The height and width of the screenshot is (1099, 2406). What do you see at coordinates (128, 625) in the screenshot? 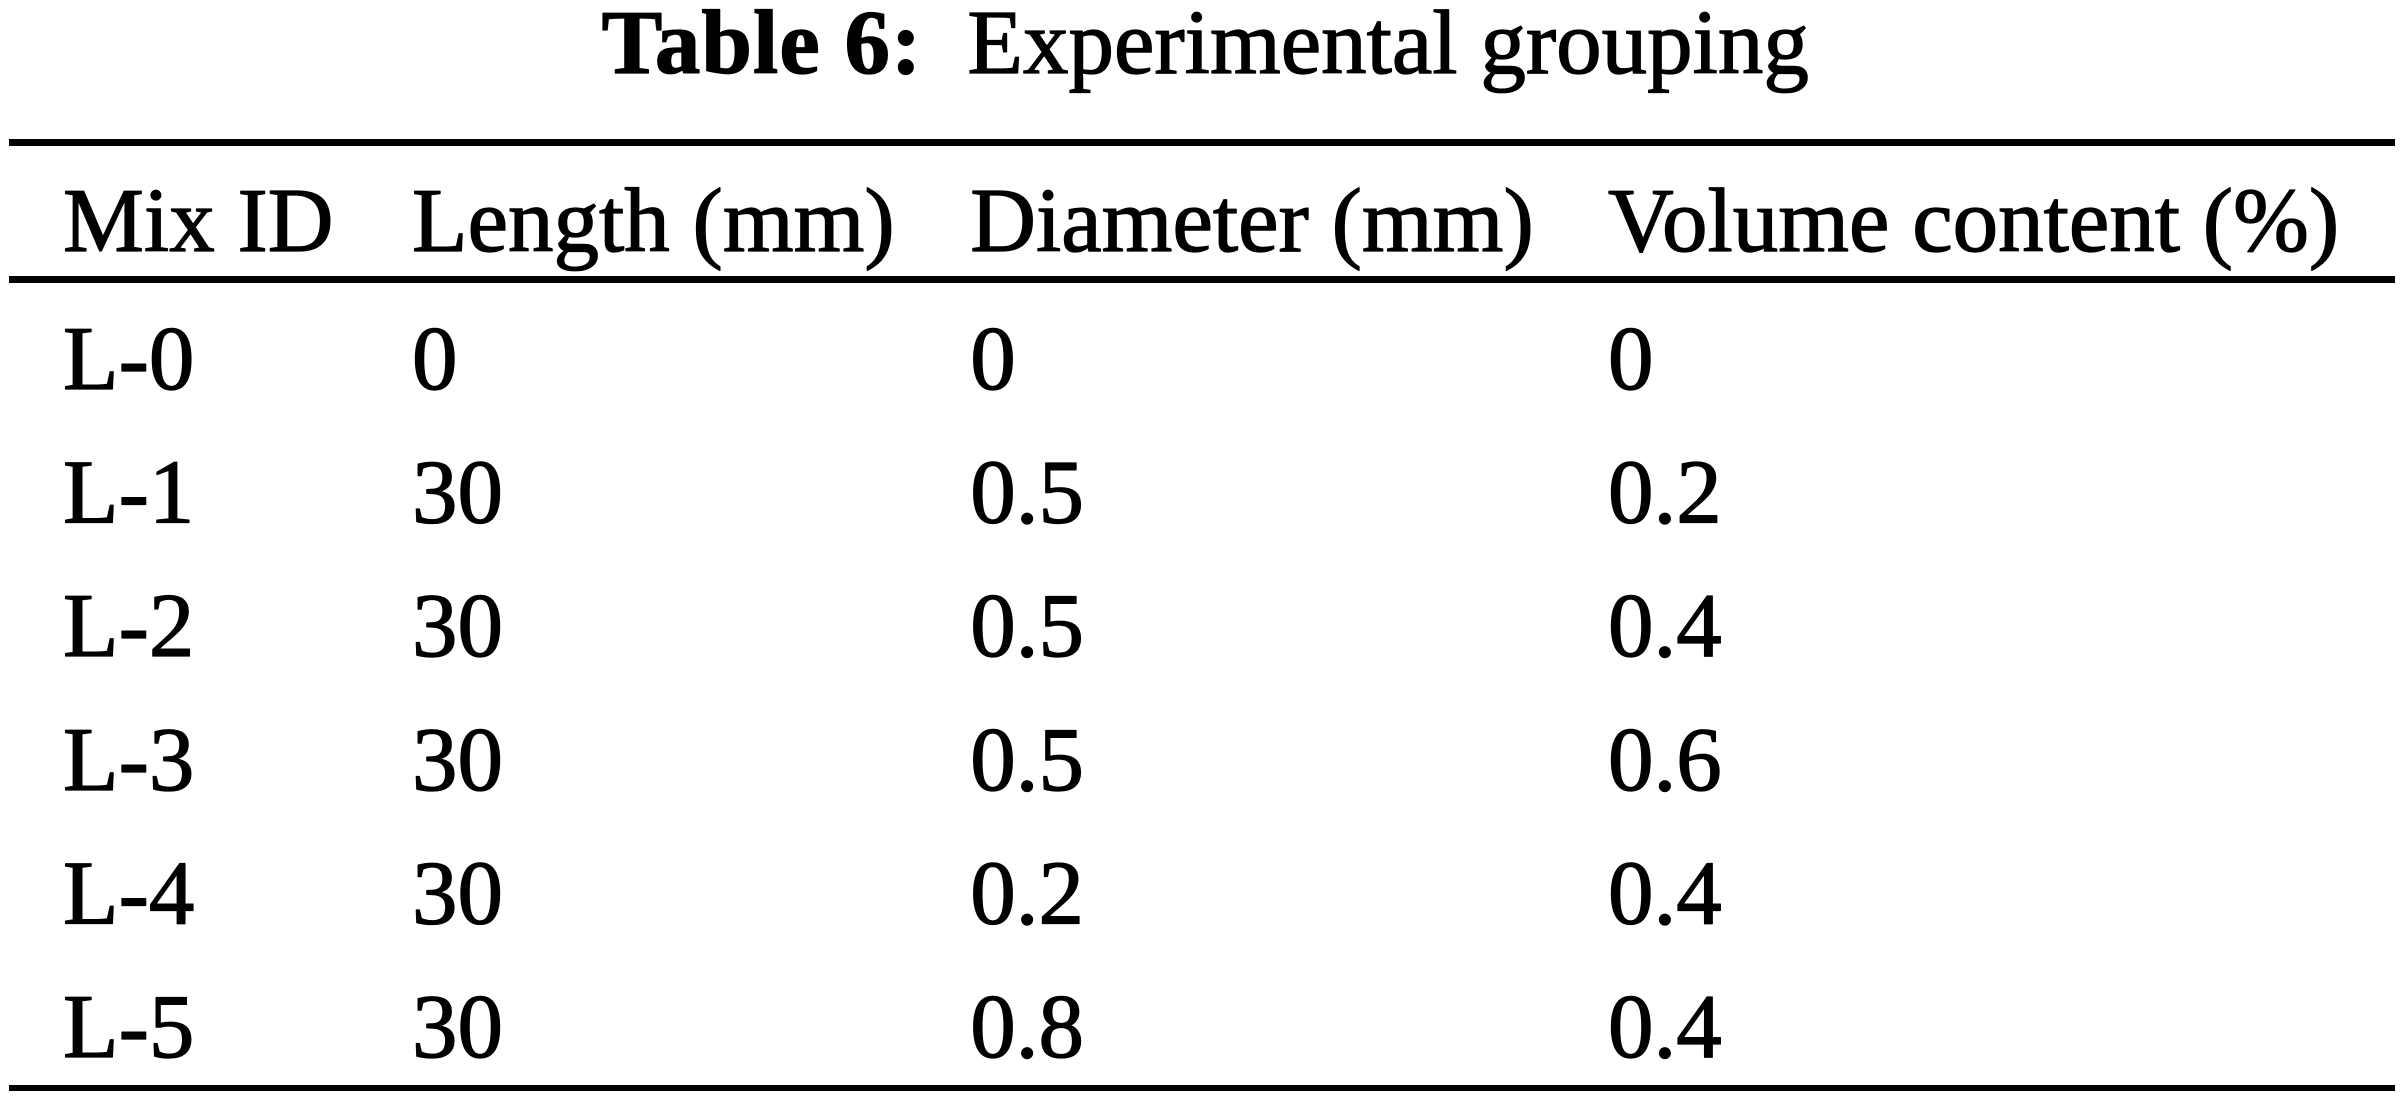
I see `svg-text: L-2` at bounding box center [128, 625].